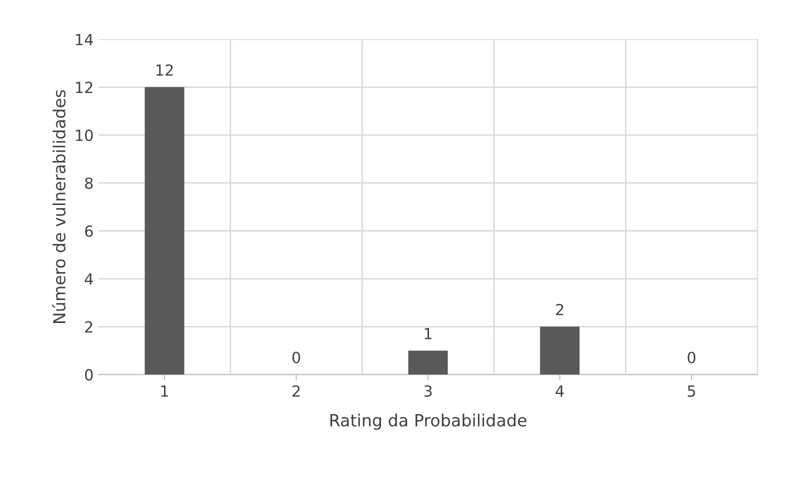  Describe the element at coordinates (560, 391) in the screenshot. I see `x-tick-label: 4` at that location.